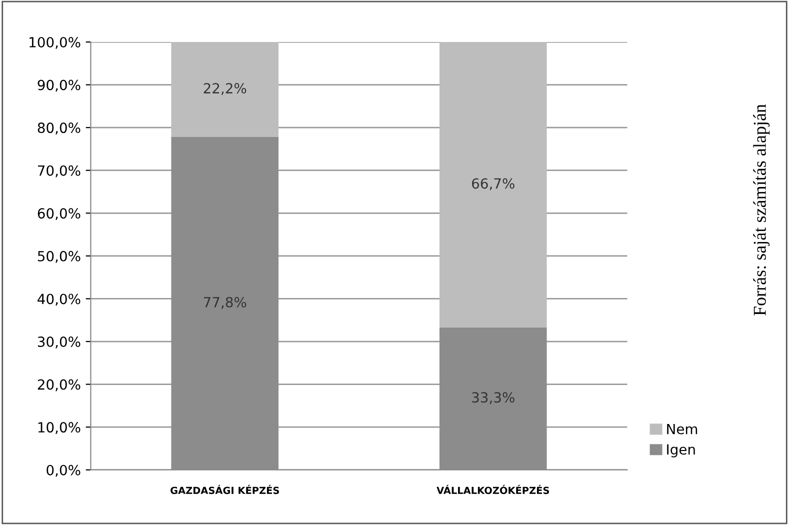 The image size is (789, 525). What do you see at coordinates (761, 210) in the screenshot?
I see `text: Forrás: saját számítás alapján` at bounding box center [761, 210].